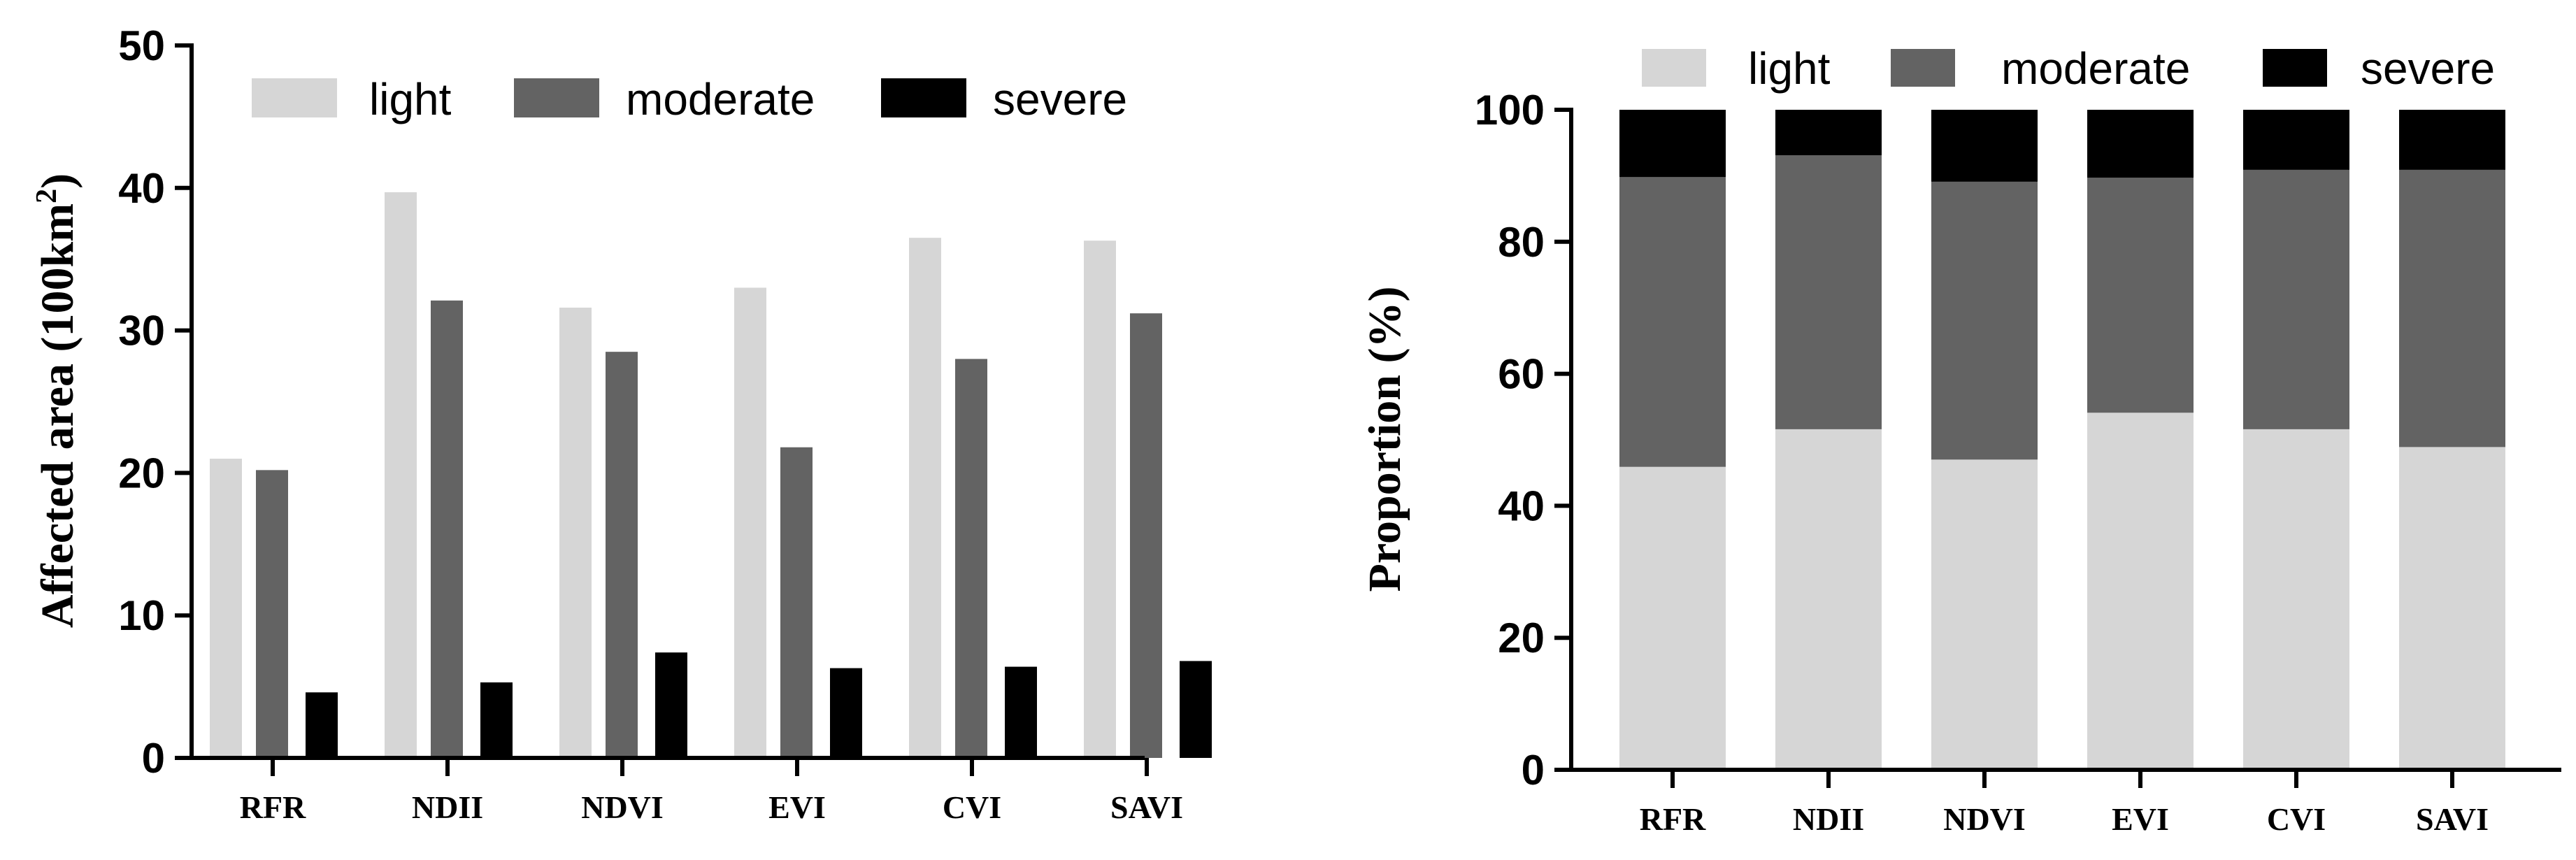  I want to click on bar-evi-moderate, so click(796, 602).